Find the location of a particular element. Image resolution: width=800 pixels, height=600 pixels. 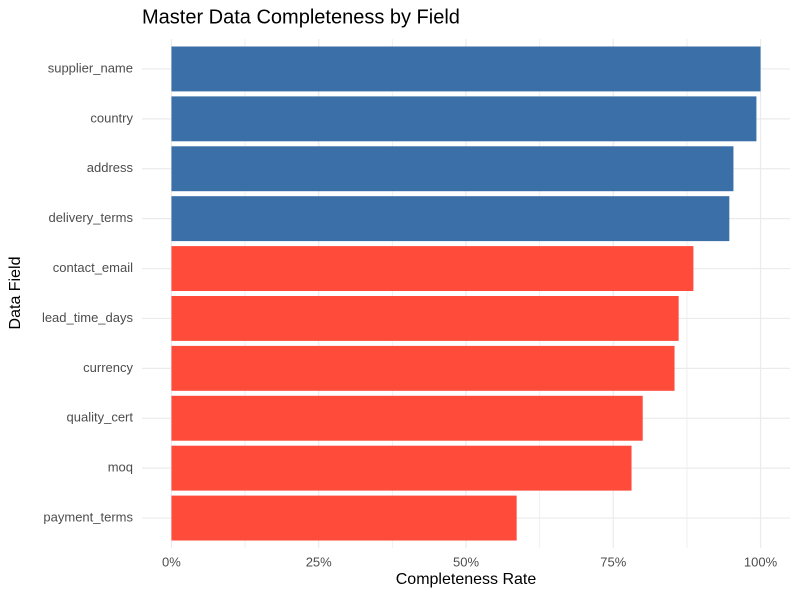

x-tick-label: 75% is located at coordinates (613, 561).